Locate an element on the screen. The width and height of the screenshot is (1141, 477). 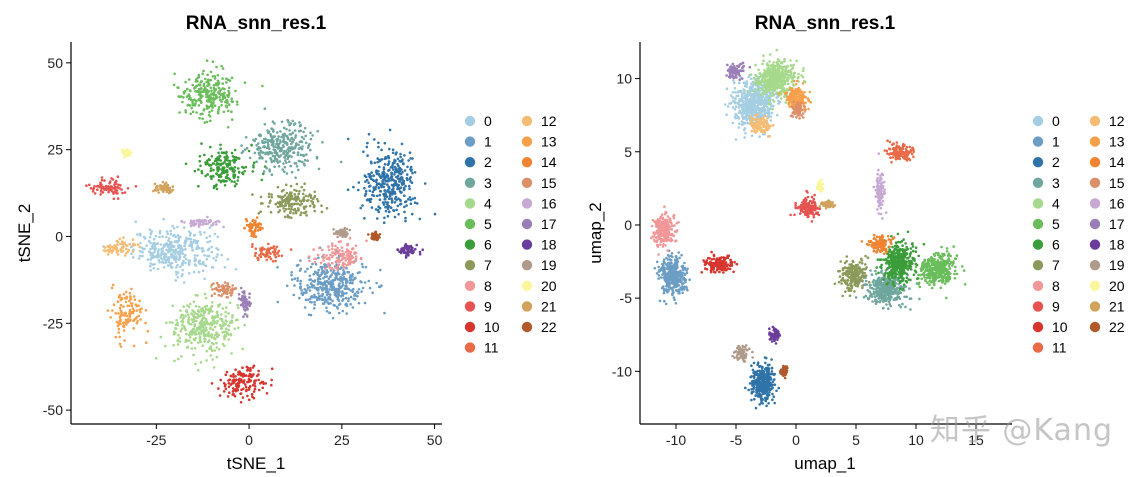
tsne-legend-label-14: 14 is located at coordinates (549, 162).